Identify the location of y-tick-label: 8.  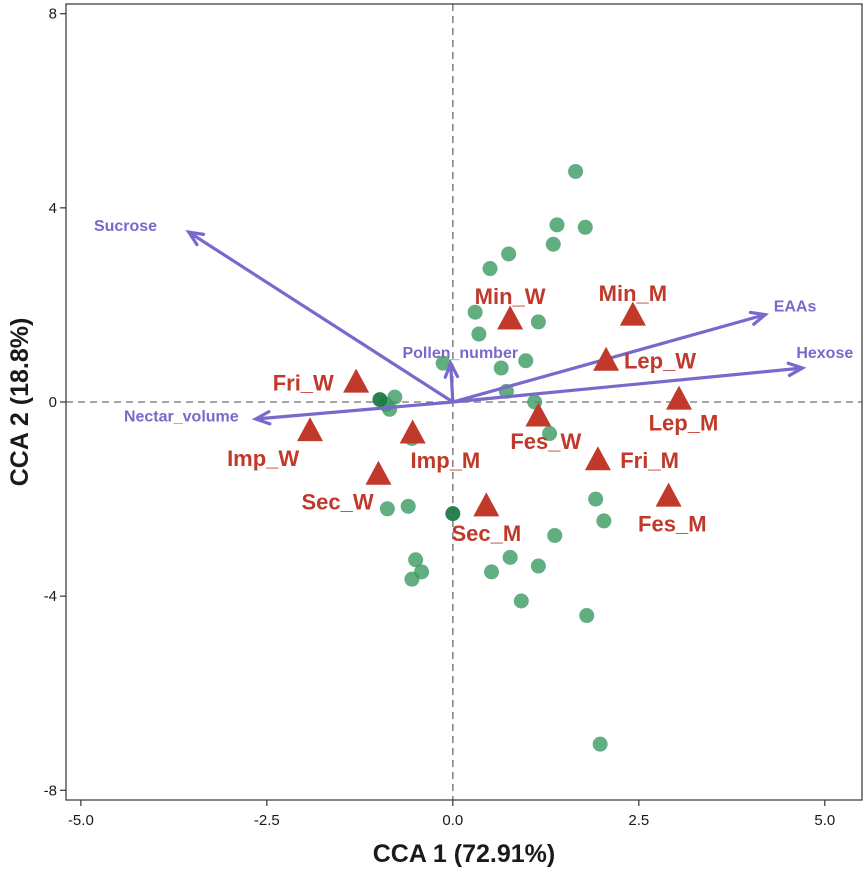
(53, 14).